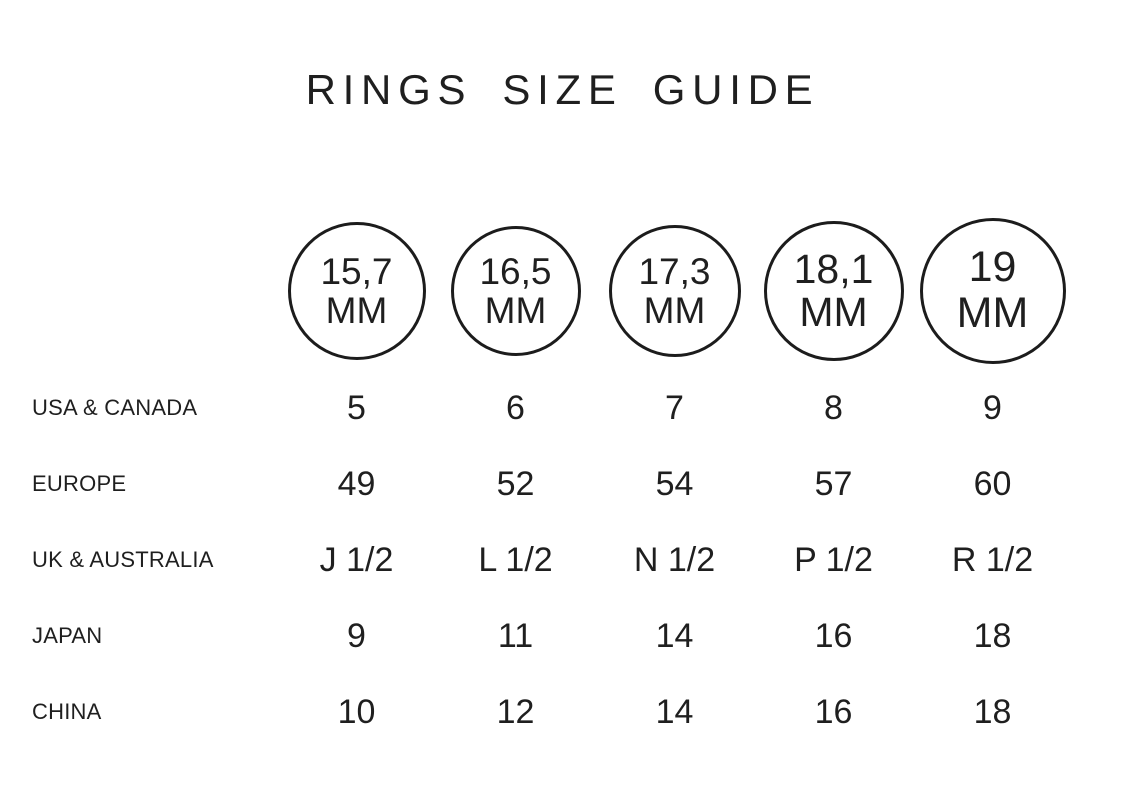 Image resolution: width=1125 pixels, height=791 pixels. Describe the element at coordinates (67, 635) in the screenshot. I see `region-label-japan: JAPAN` at that location.